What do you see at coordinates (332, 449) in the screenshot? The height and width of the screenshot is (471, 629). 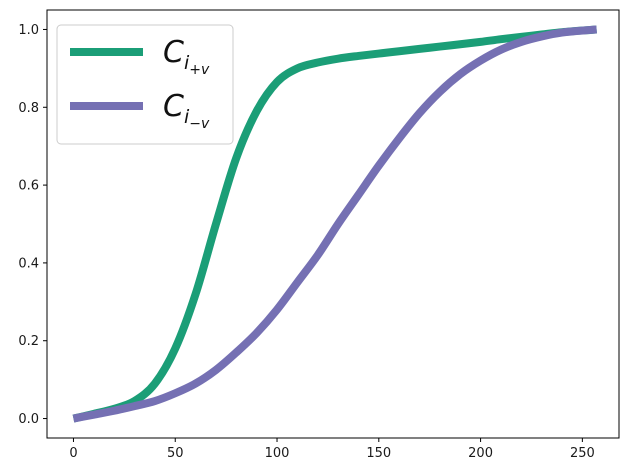 I see `x-axis: 0 50 100 150 200 250` at bounding box center [332, 449].